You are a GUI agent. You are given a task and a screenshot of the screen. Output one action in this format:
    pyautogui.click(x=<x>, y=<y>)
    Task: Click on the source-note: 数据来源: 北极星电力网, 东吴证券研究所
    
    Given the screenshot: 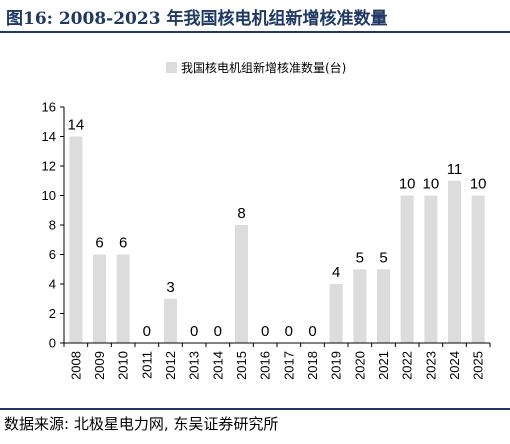 What is the action you would take?
    pyautogui.click(x=141, y=424)
    